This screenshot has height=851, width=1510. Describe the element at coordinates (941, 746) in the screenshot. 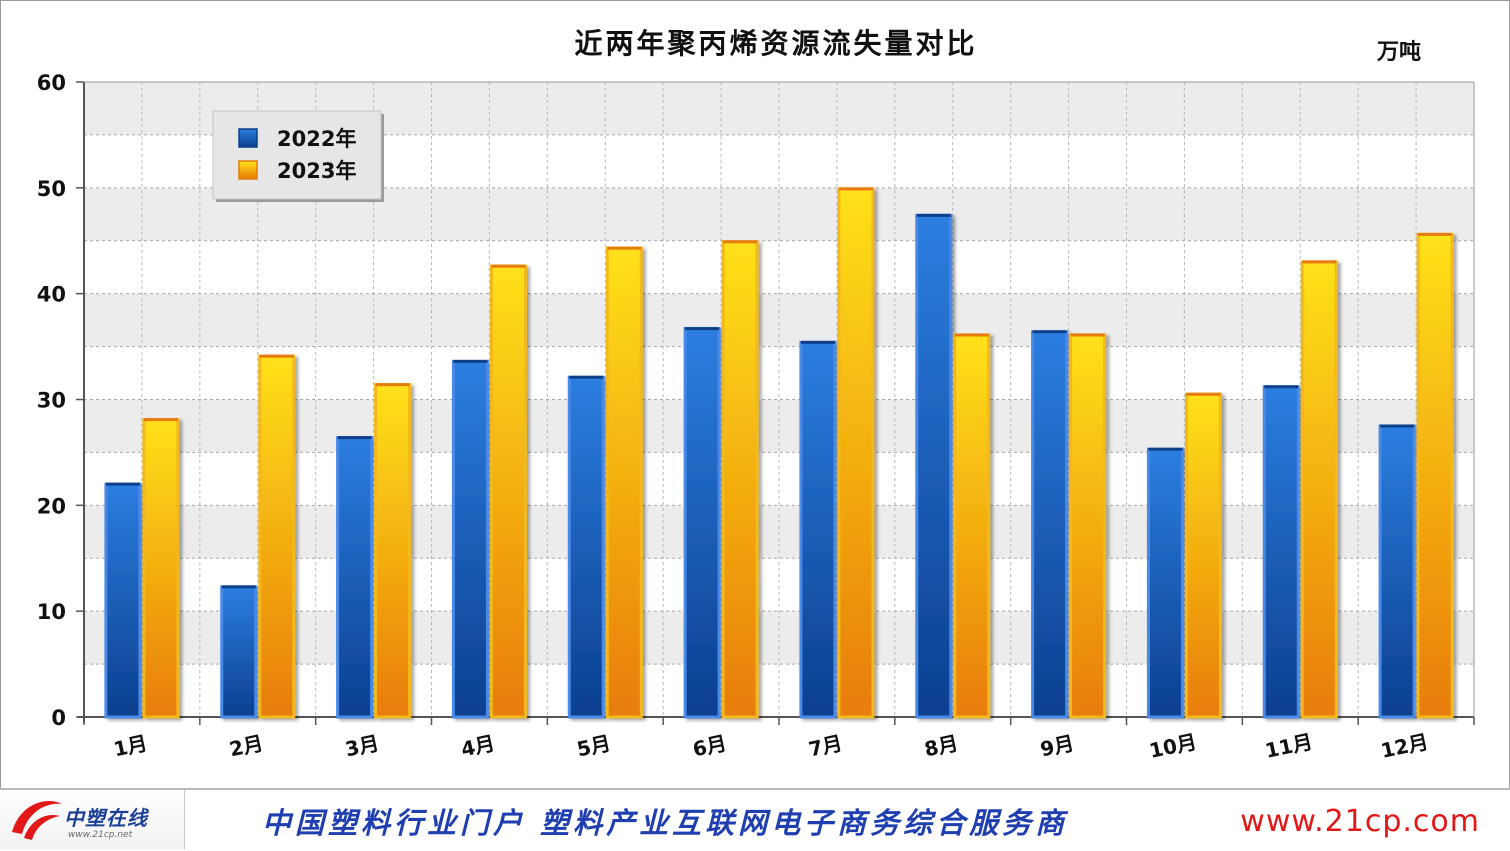

I see `x-tick-label: 8月` at that location.